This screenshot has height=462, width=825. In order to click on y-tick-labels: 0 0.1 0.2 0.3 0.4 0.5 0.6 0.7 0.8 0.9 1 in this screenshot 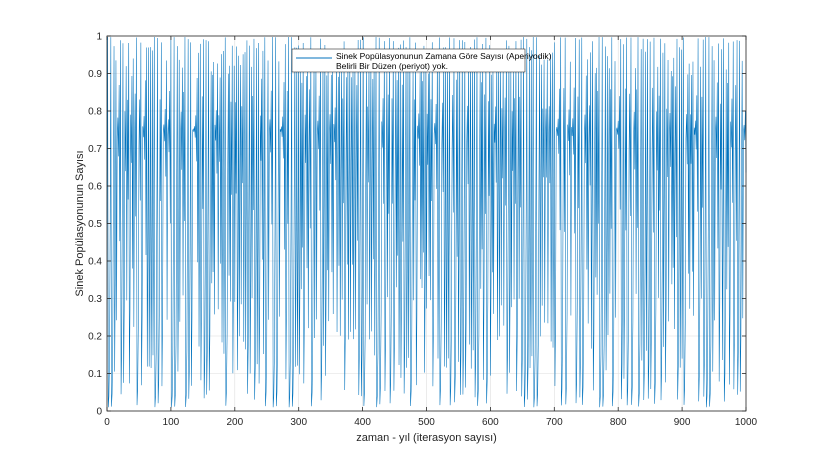, I will do `click(95, 225)`.